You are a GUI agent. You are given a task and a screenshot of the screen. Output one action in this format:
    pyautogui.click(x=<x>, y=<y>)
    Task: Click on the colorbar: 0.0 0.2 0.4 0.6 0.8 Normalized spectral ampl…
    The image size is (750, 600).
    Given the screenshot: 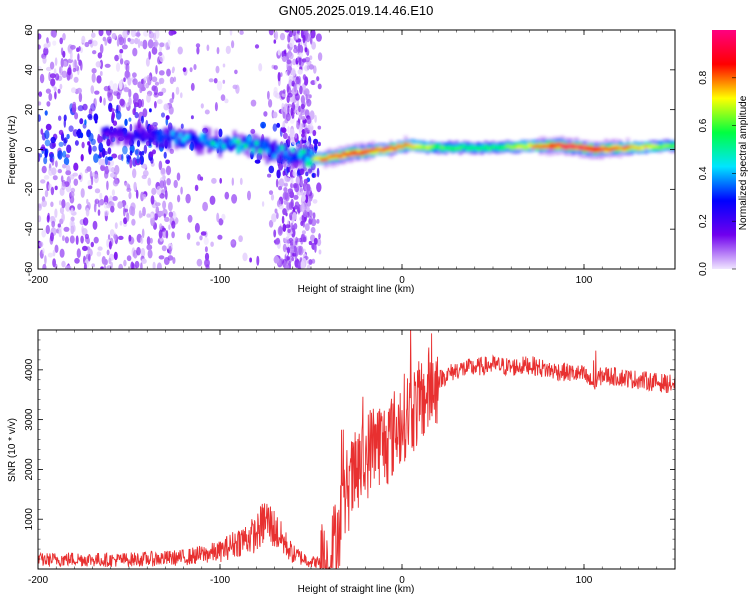 What is the action you would take?
    pyautogui.click(x=723, y=153)
    